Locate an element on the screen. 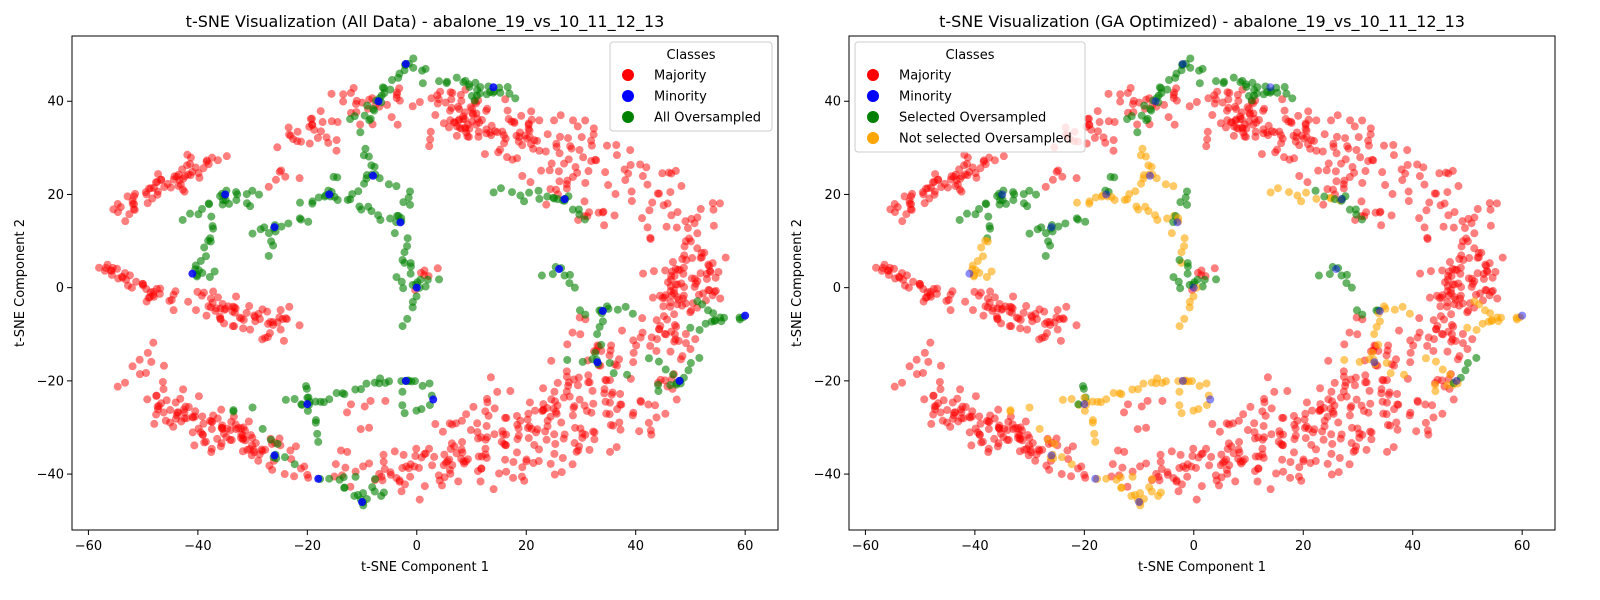  left-legend-marker is located at coordinates (628, 96).